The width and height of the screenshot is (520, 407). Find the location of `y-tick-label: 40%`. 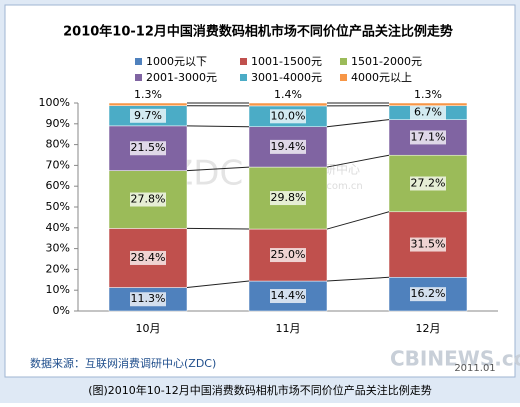

y-tick-label: 40% is located at coordinates (58, 227).